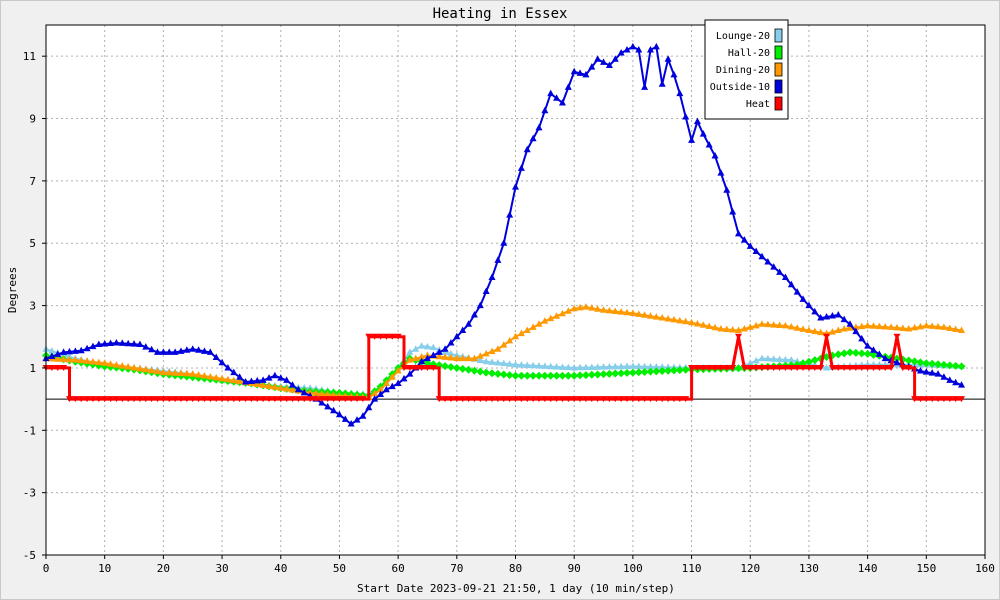 The height and width of the screenshot is (600, 1000). Describe the element at coordinates (746, 69) in the screenshot. I see `legend-box` at that location.